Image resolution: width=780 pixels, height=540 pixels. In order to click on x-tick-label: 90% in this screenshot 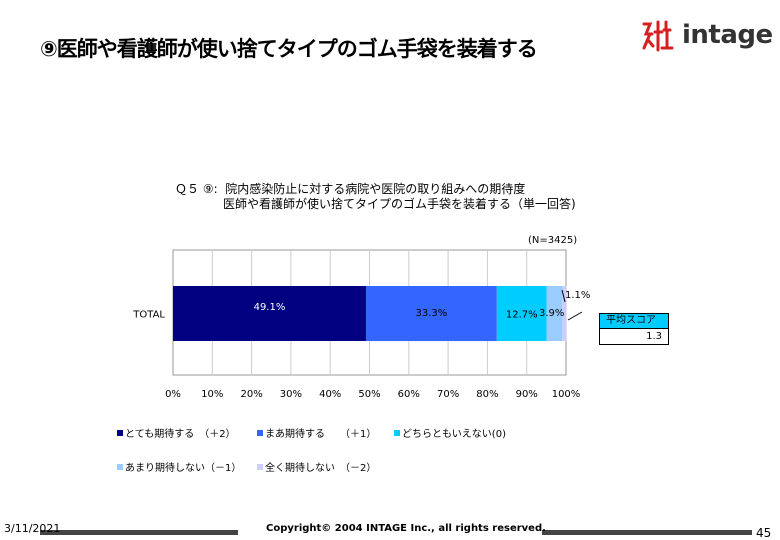, I will do `click(527, 394)`.